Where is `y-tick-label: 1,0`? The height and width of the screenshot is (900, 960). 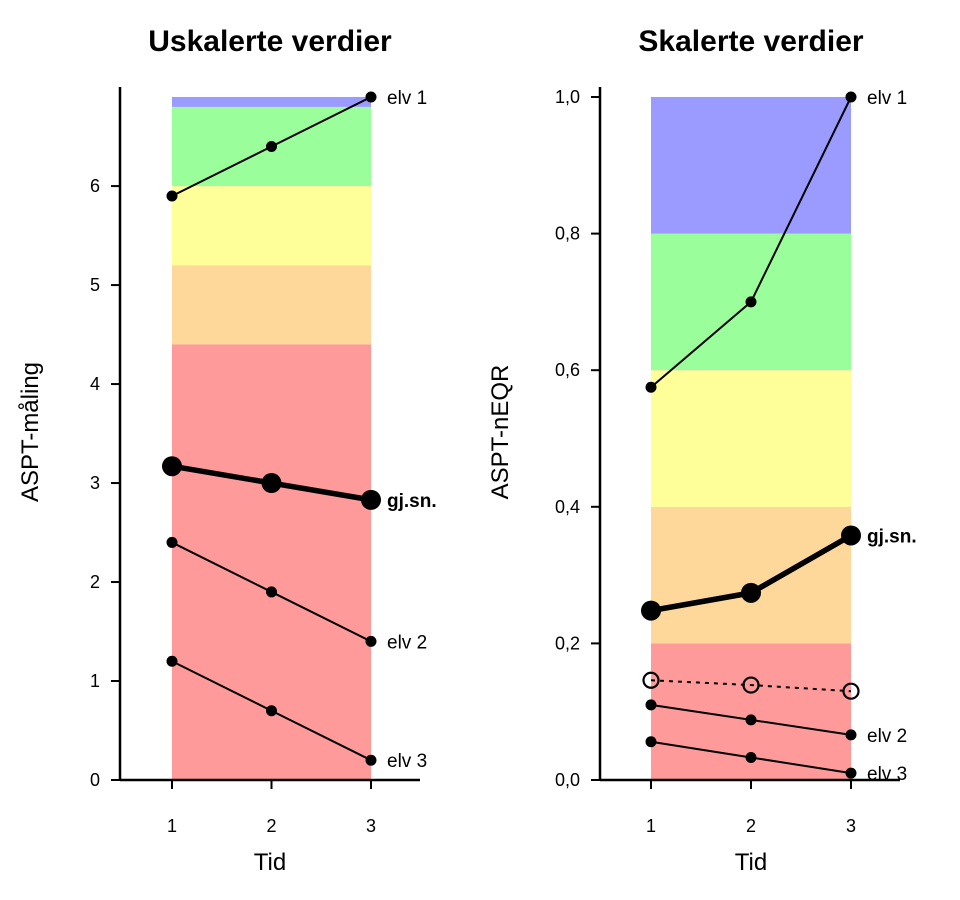
y-tick-label: 1,0 is located at coordinates (567, 97).